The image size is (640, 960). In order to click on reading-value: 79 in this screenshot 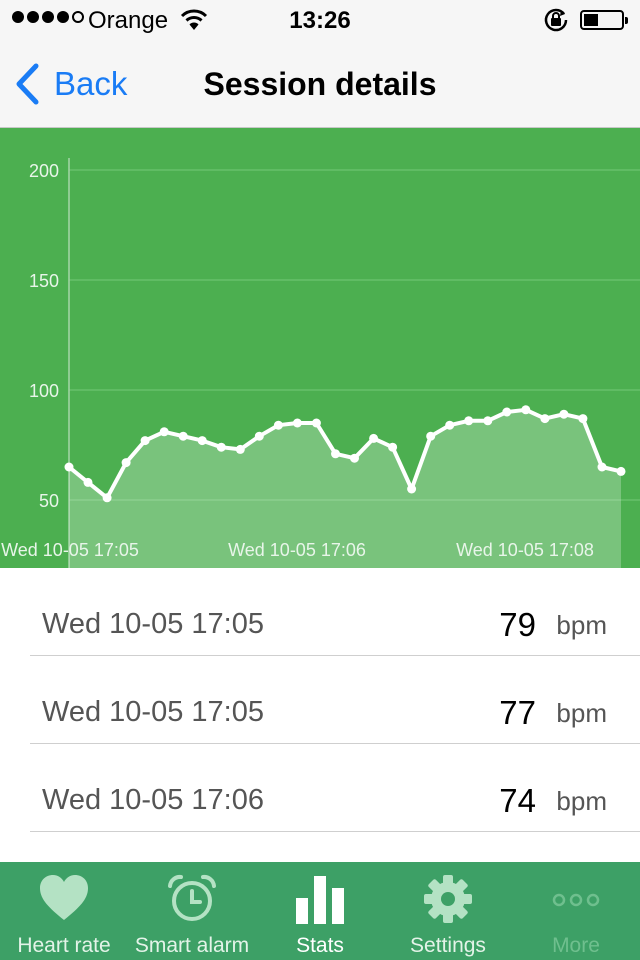, I will do `click(517, 624)`.